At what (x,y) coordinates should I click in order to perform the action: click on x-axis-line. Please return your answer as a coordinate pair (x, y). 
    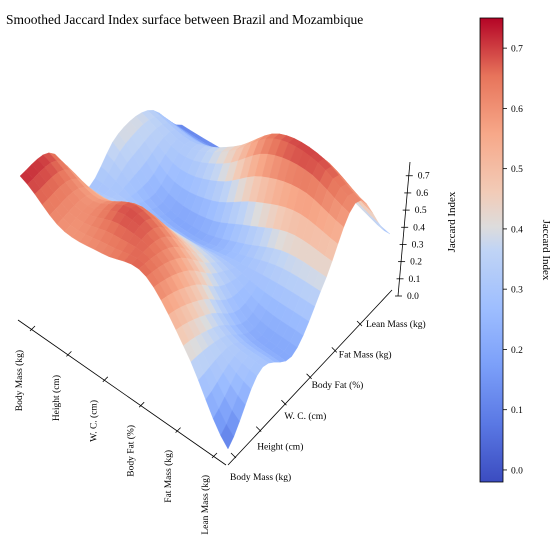
    Looking at the image, I should click on (122, 392).